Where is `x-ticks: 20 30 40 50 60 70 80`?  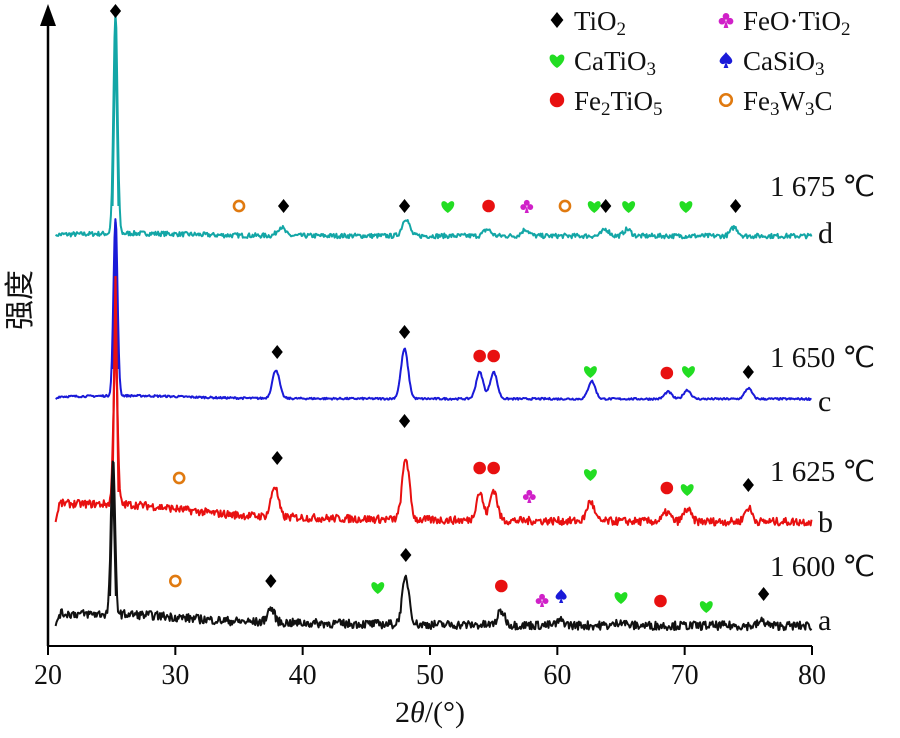 x-ticks: 20 30 40 50 60 70 80 is located at coordinates (430, 668).